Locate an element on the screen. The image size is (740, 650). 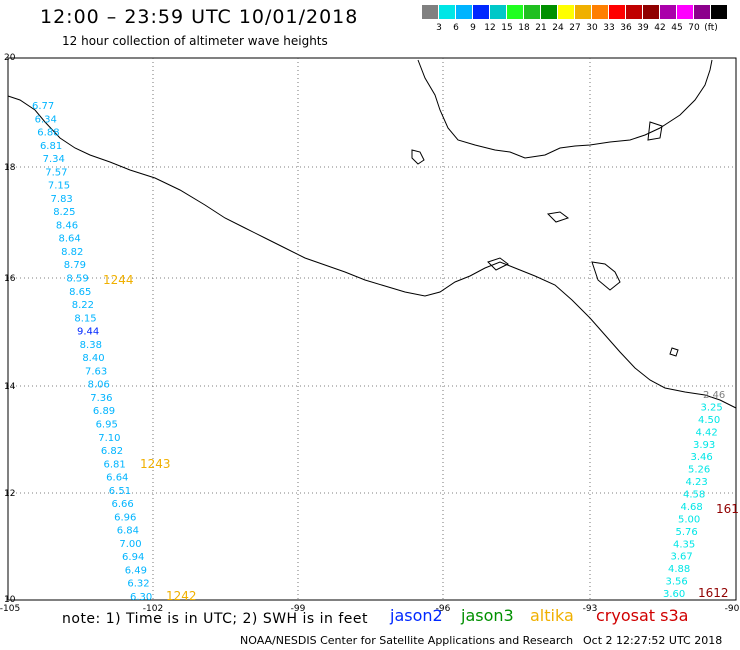
wave-height-value: 6.94 is located at coordinates (133, 557).